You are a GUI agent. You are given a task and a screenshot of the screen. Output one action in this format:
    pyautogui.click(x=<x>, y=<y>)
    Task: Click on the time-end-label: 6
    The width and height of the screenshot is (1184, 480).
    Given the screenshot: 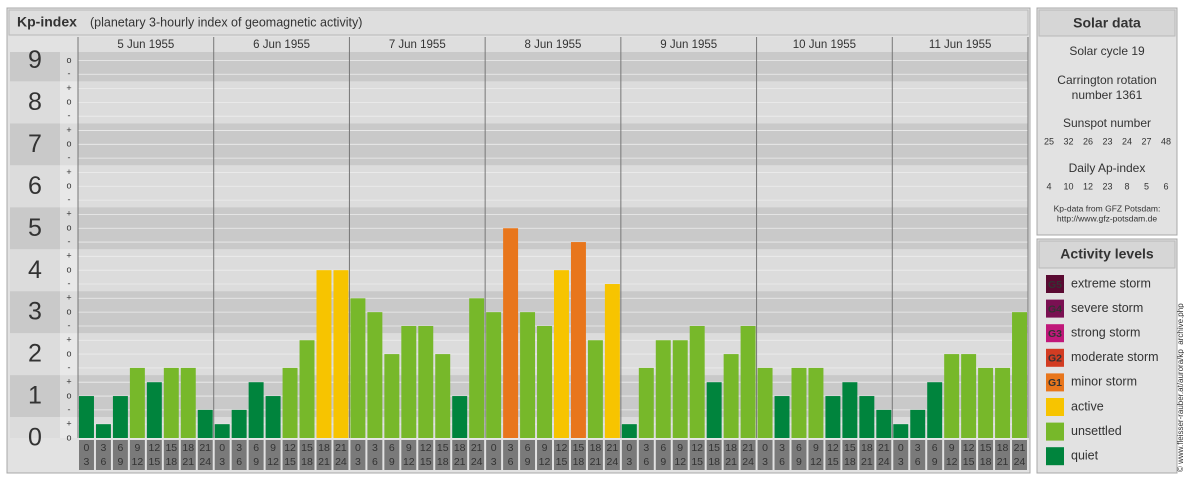 What is the action you would take?
    pyautogui.click(x=239, y=462)
    